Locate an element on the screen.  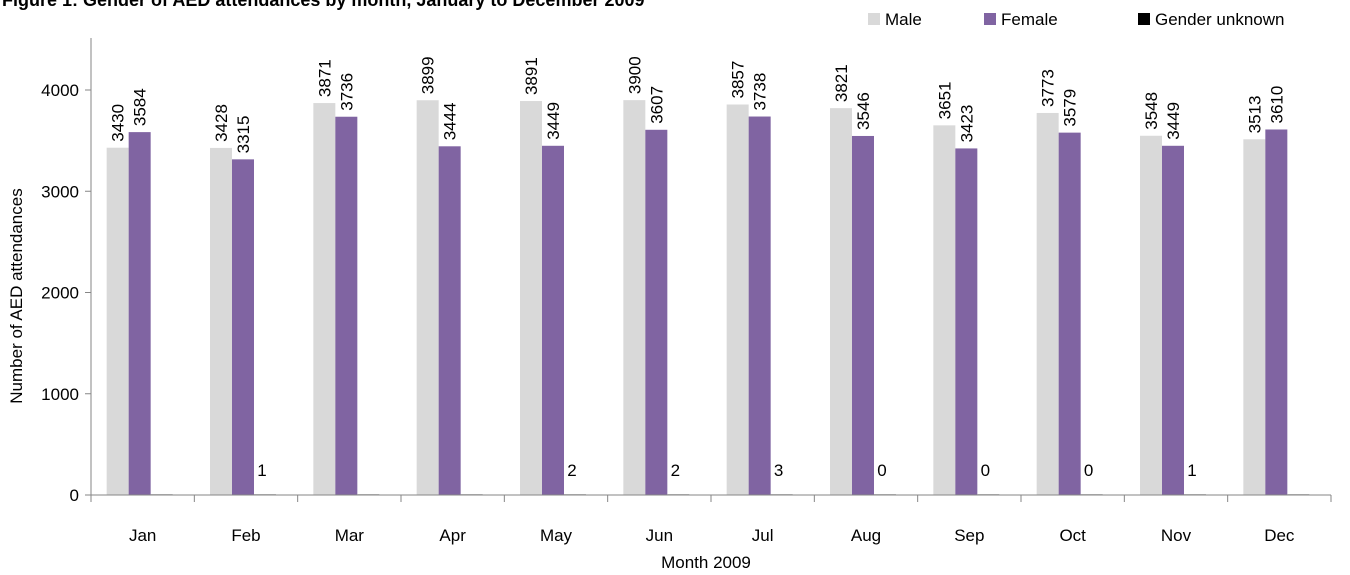
bar-male-nov is located at coordinates (1151, 315).